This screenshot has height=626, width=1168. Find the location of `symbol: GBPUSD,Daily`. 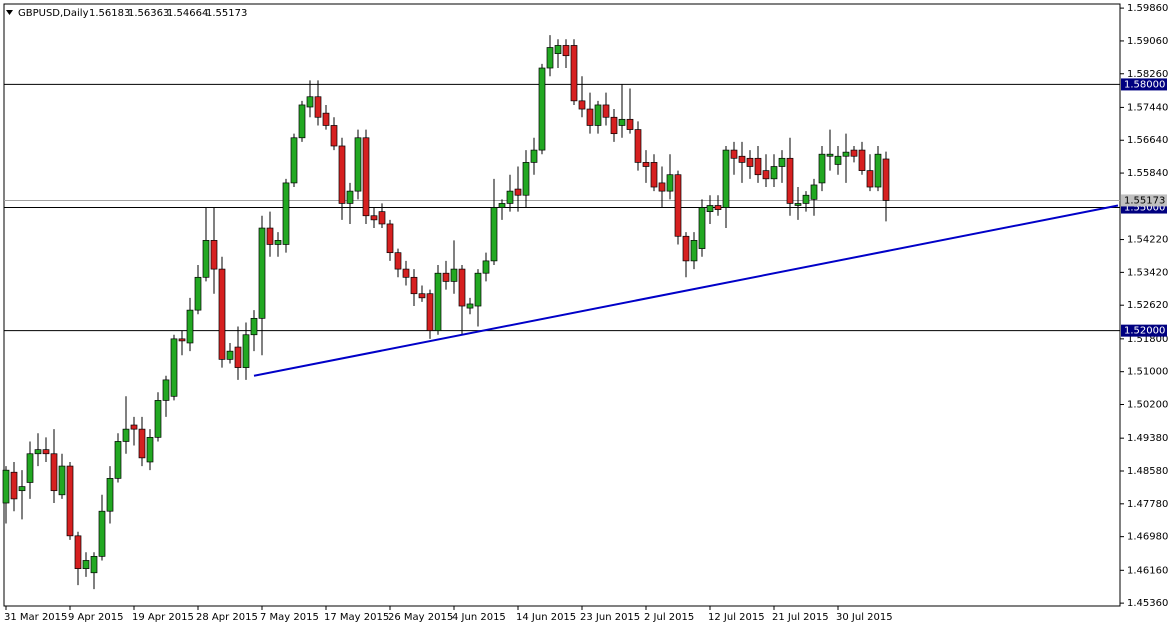

symbol: GBPUSD,Daily is located at coordinates (53, 13).